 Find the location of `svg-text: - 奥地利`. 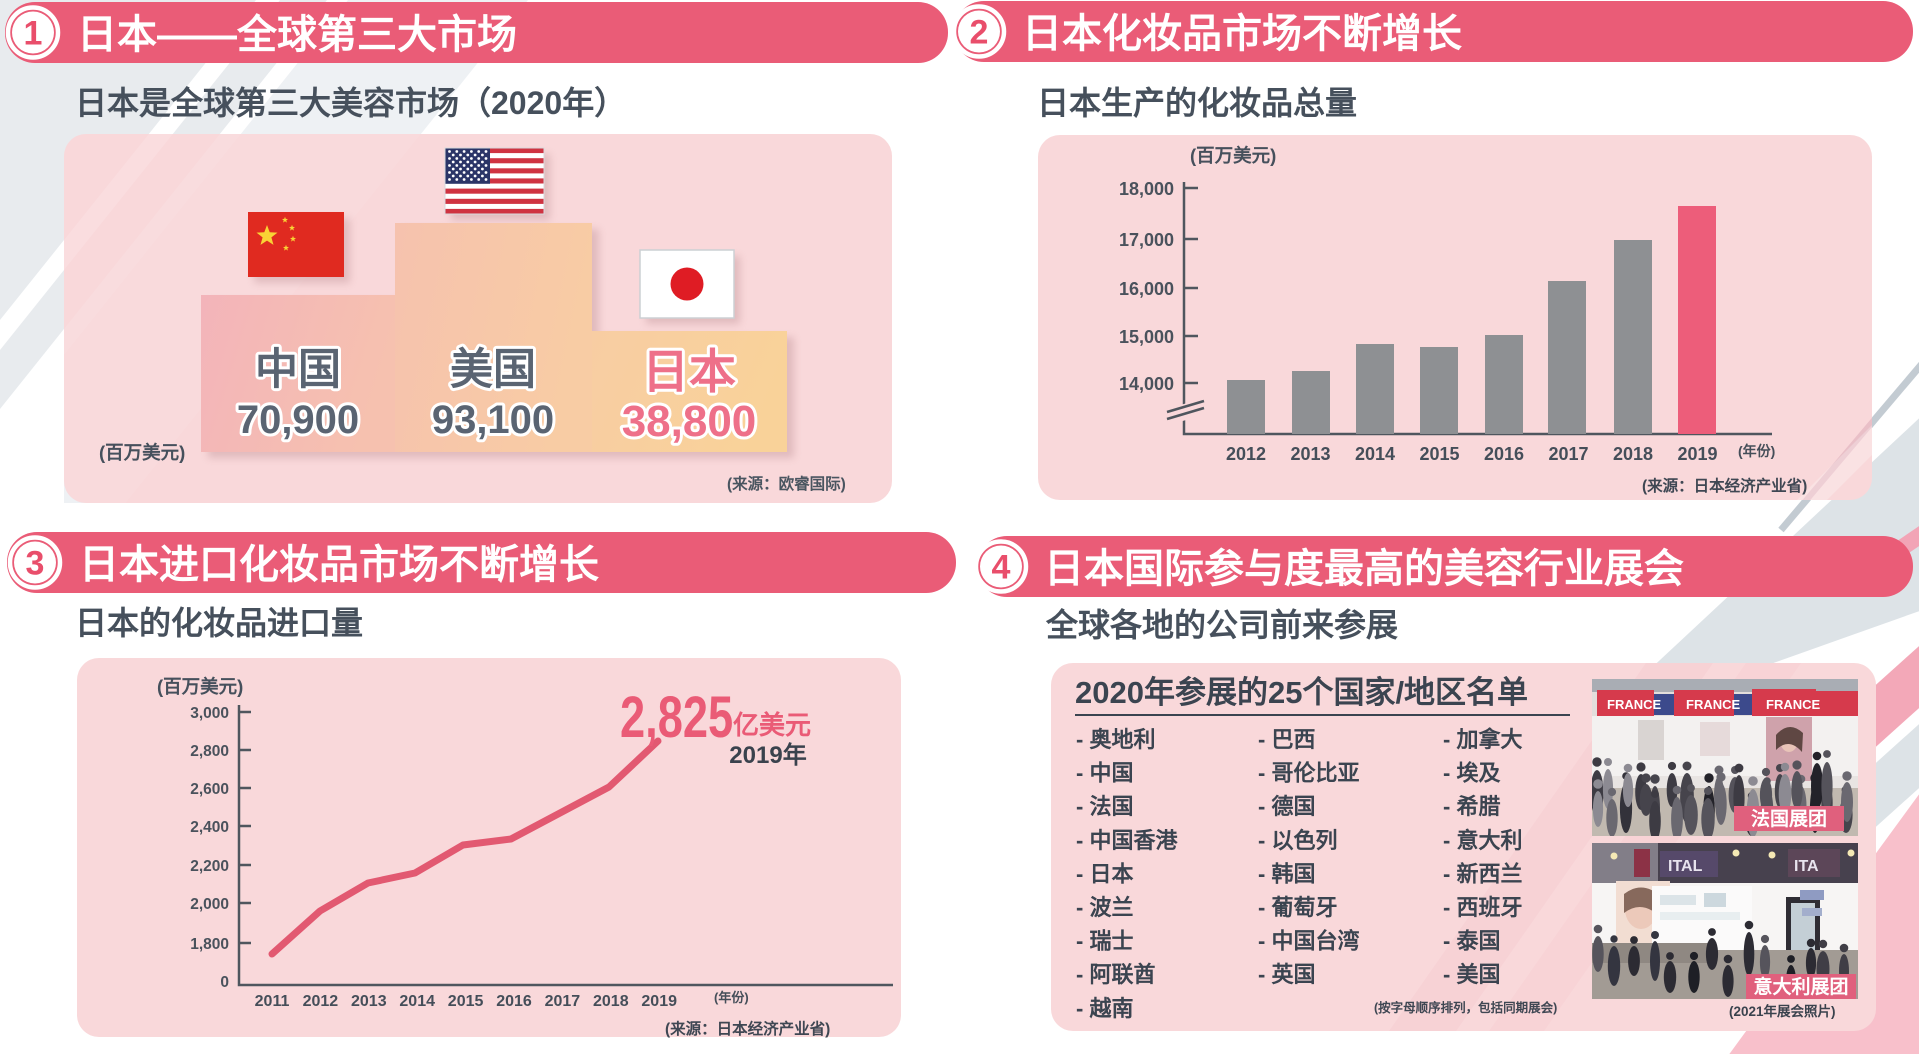

svg-text: - 奥地利 is located at coordinates (1115, 739).